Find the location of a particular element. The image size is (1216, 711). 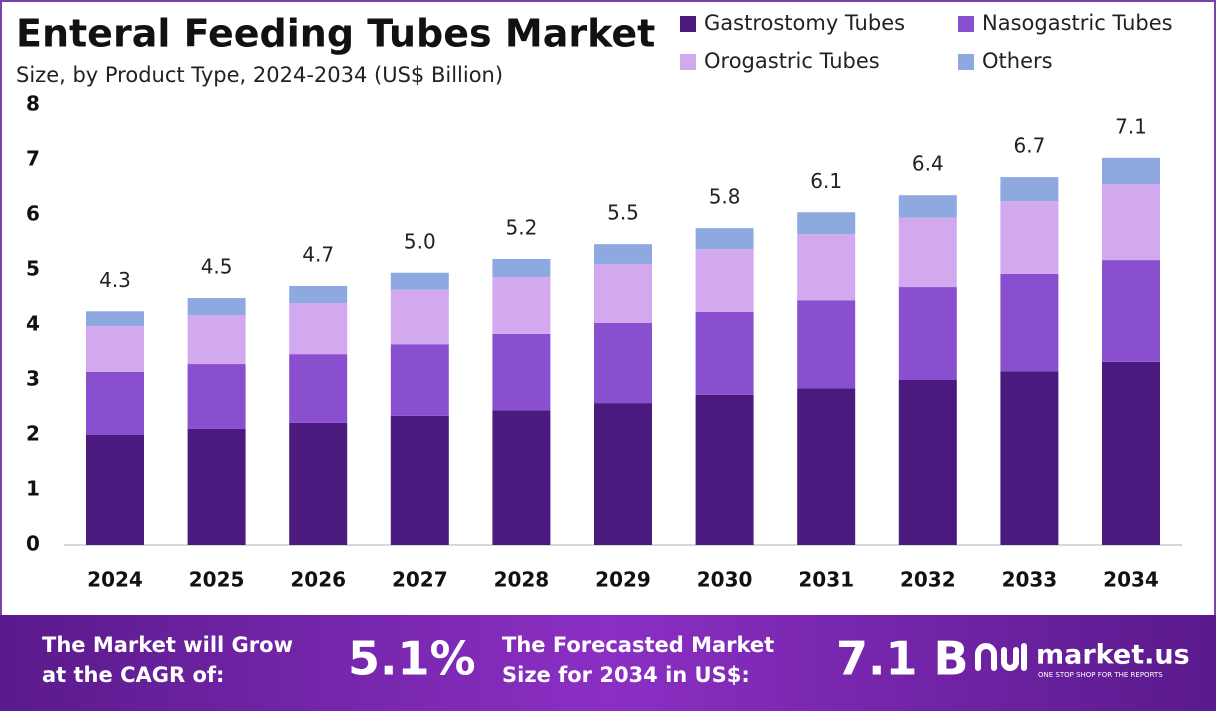

y-tick-label: 3 is located at coordinates (33, 379).